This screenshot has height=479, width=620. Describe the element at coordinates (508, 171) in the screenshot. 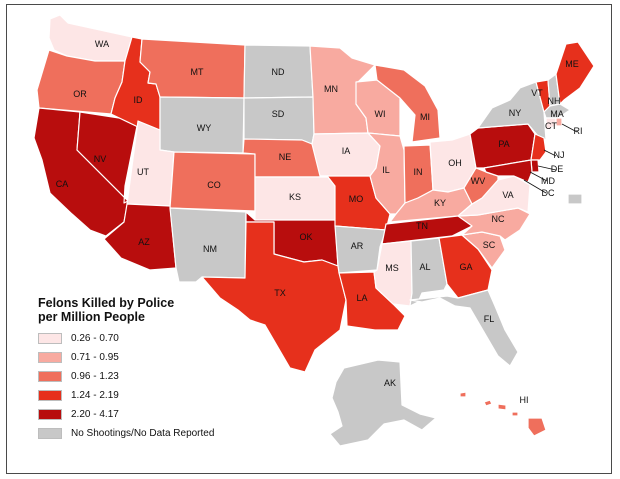

I see `state-MD` at that location.